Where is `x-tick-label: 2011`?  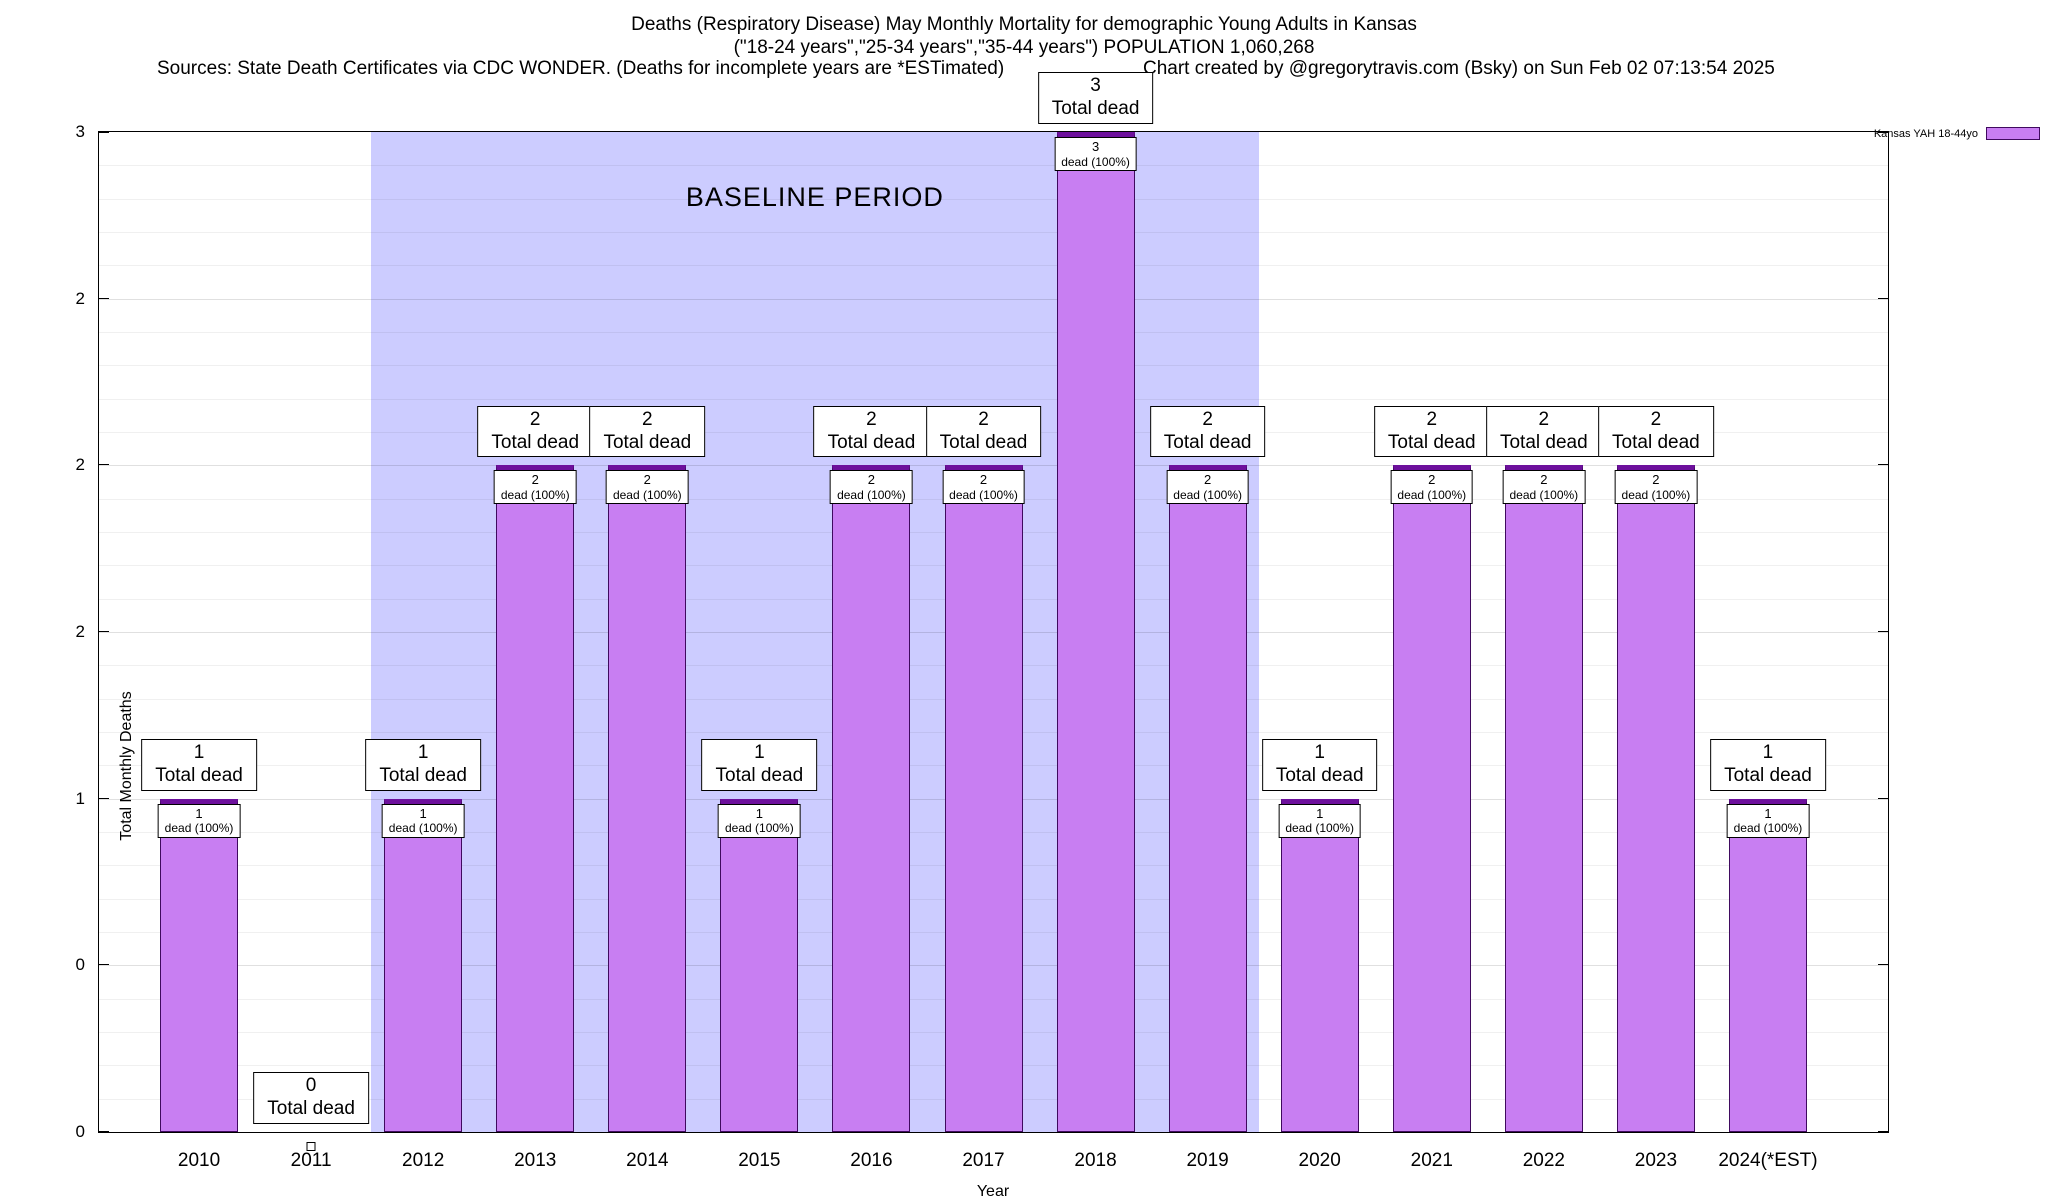
x-tick-label: 2011 is located at coordinates (311, 1160).